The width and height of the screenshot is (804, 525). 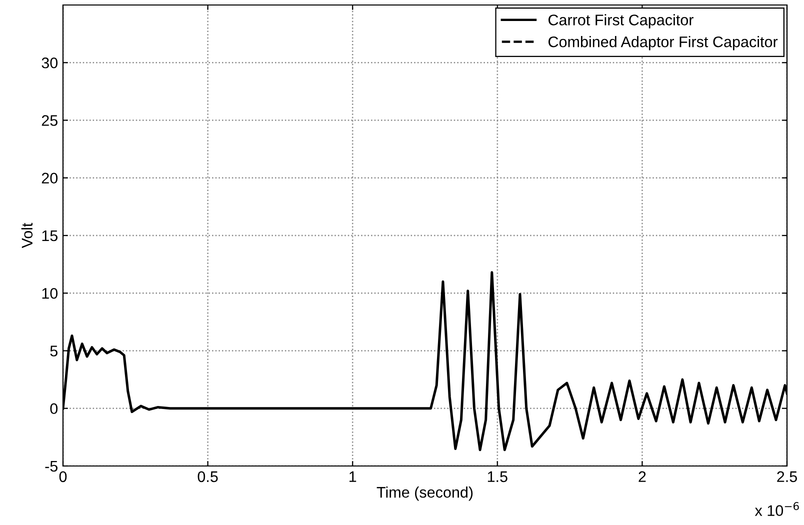 What do you see at coordinates (353, 476) in the screenshot?
I see `x-tick-label: 1` at bounding box center [353, 476].